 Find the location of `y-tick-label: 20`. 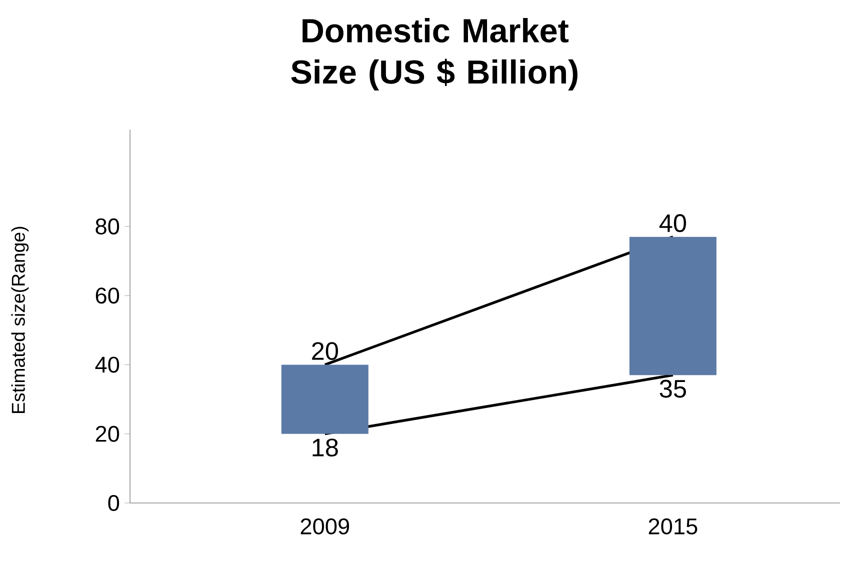

y-tick-label: 20 is located at coordinates (108, 434).